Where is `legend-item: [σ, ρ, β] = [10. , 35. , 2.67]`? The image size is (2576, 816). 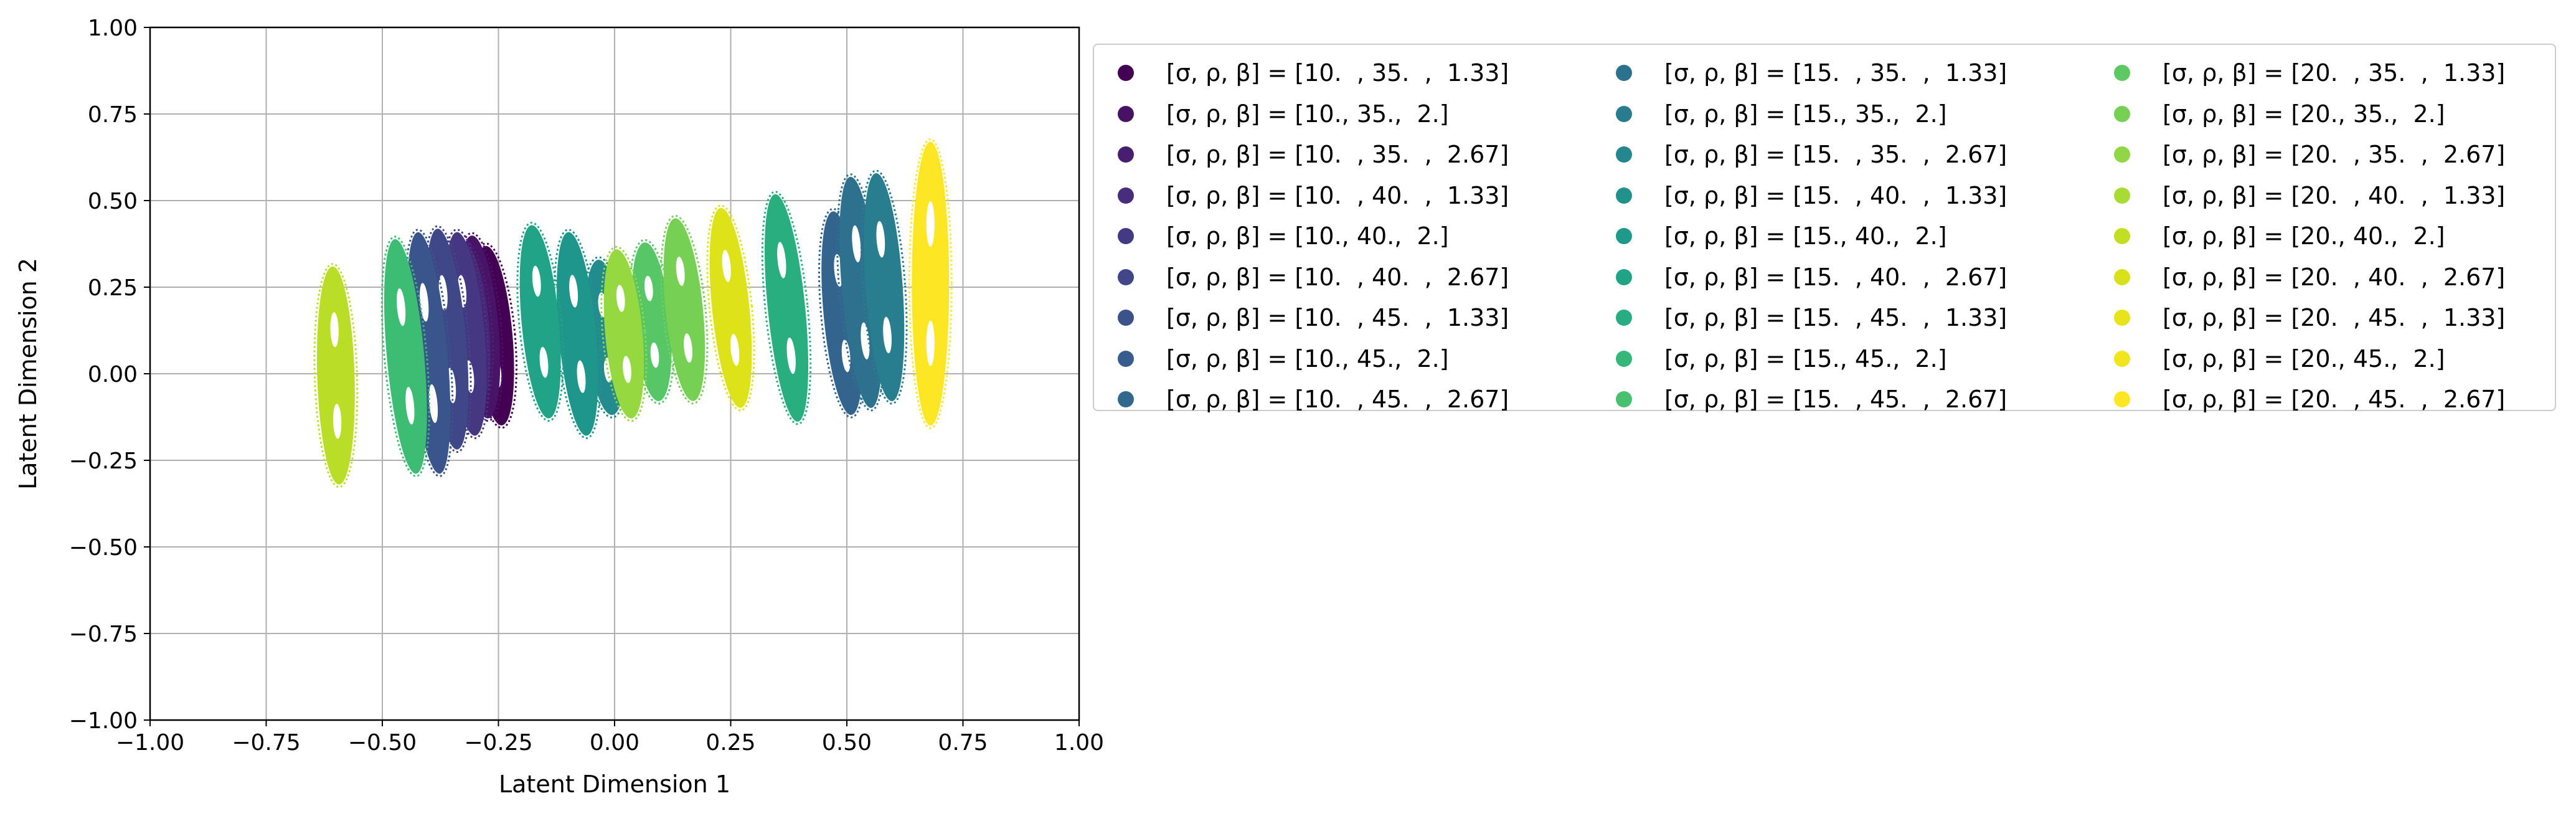 legend-item: [σ, ρ, β] = [10. , 35. , 2.67] is located at coordinates (1301, 154).